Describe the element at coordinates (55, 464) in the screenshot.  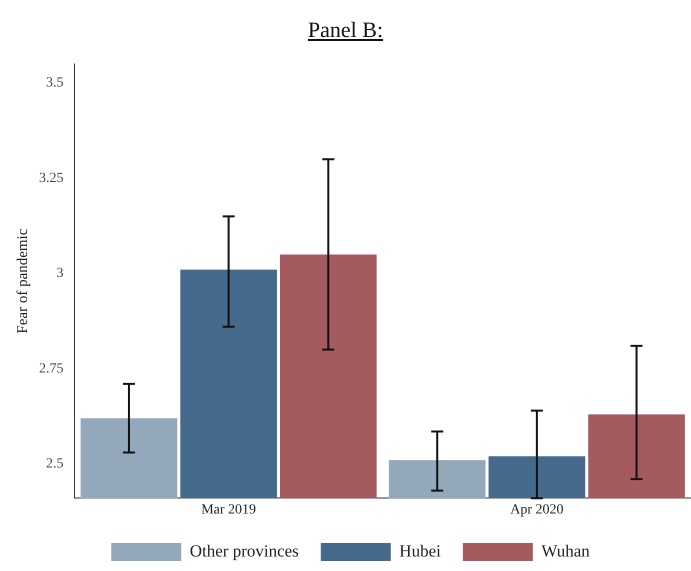
I see `y-tick-label: 2.5` at that location.